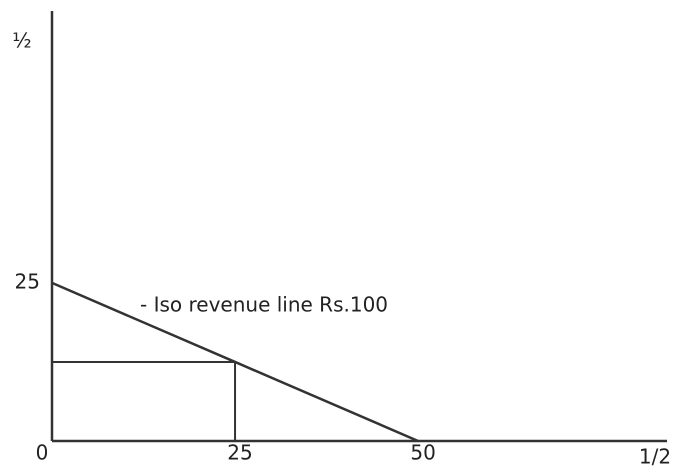 The height and width of the screenshot is (475, 681). Describe the element at coordinates (42, 453) in the screenshot. I see `x-tick-label: 0` at that location.